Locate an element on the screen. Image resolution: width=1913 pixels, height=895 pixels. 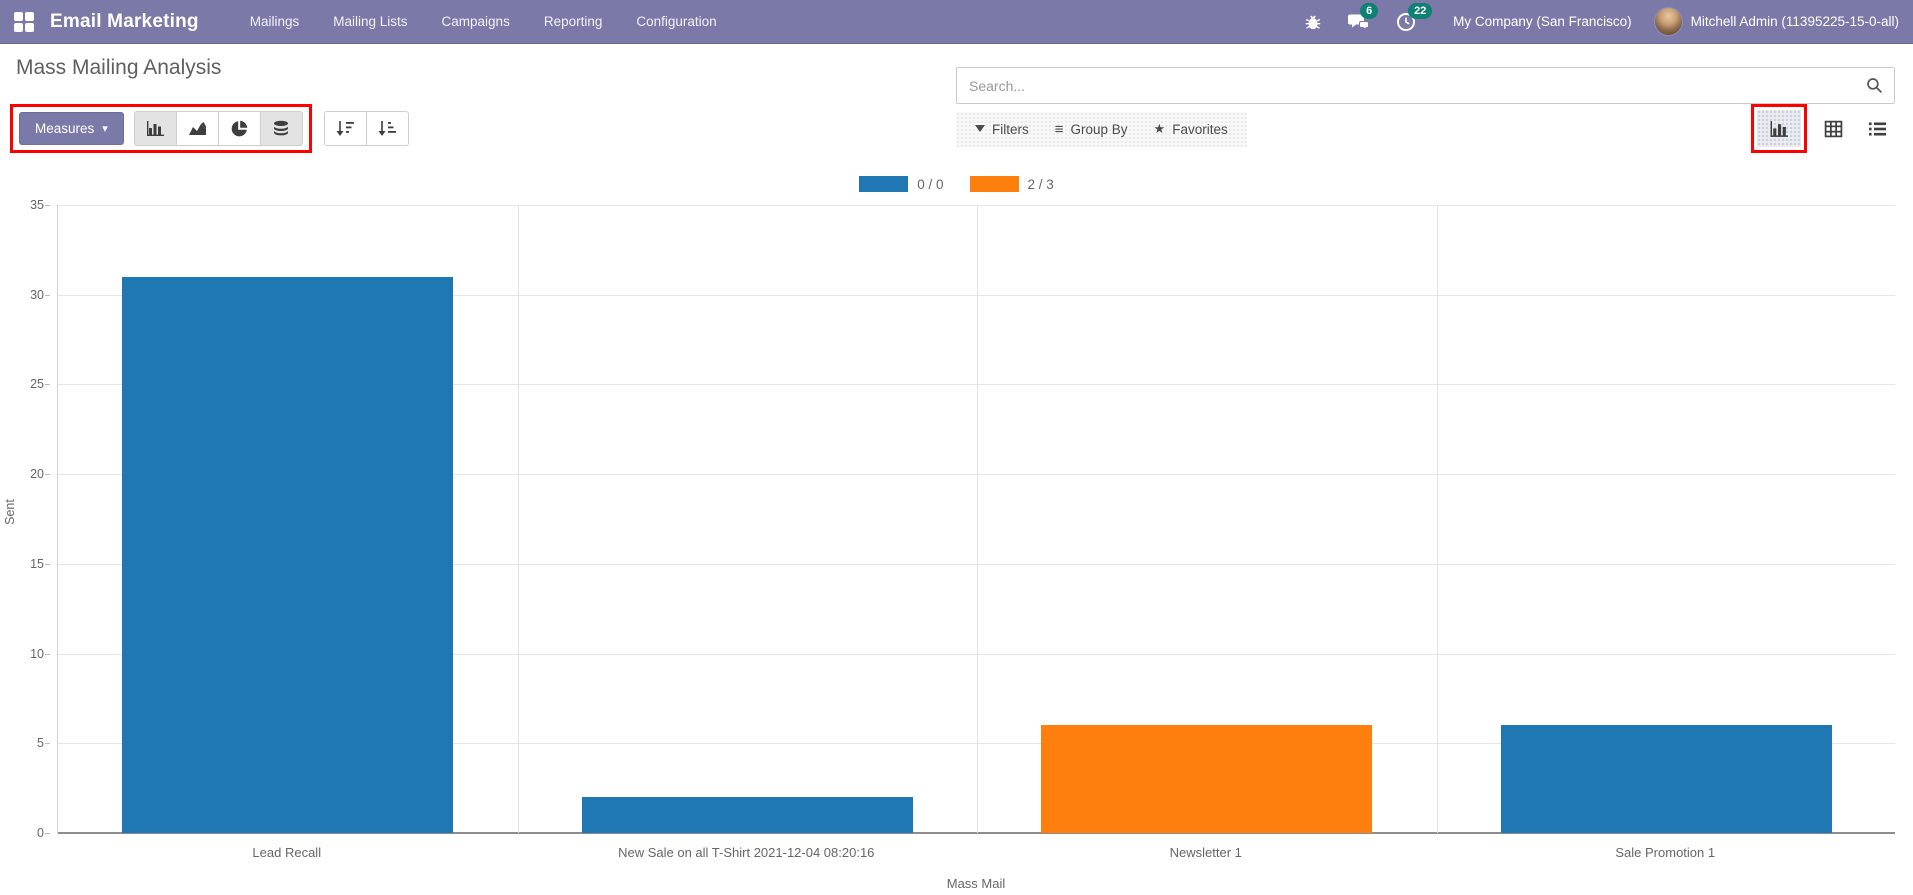
chart-type-group is located at coordinates (218, 128).